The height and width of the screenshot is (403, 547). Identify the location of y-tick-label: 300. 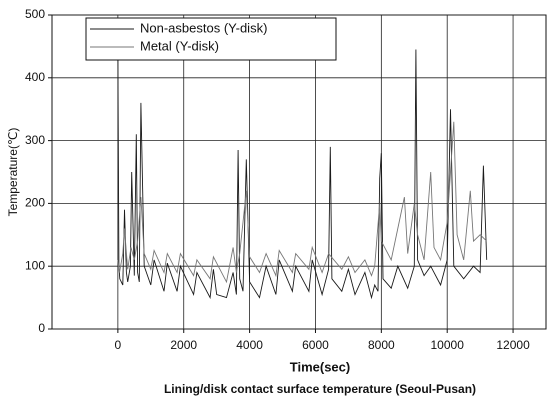
(35, 140).